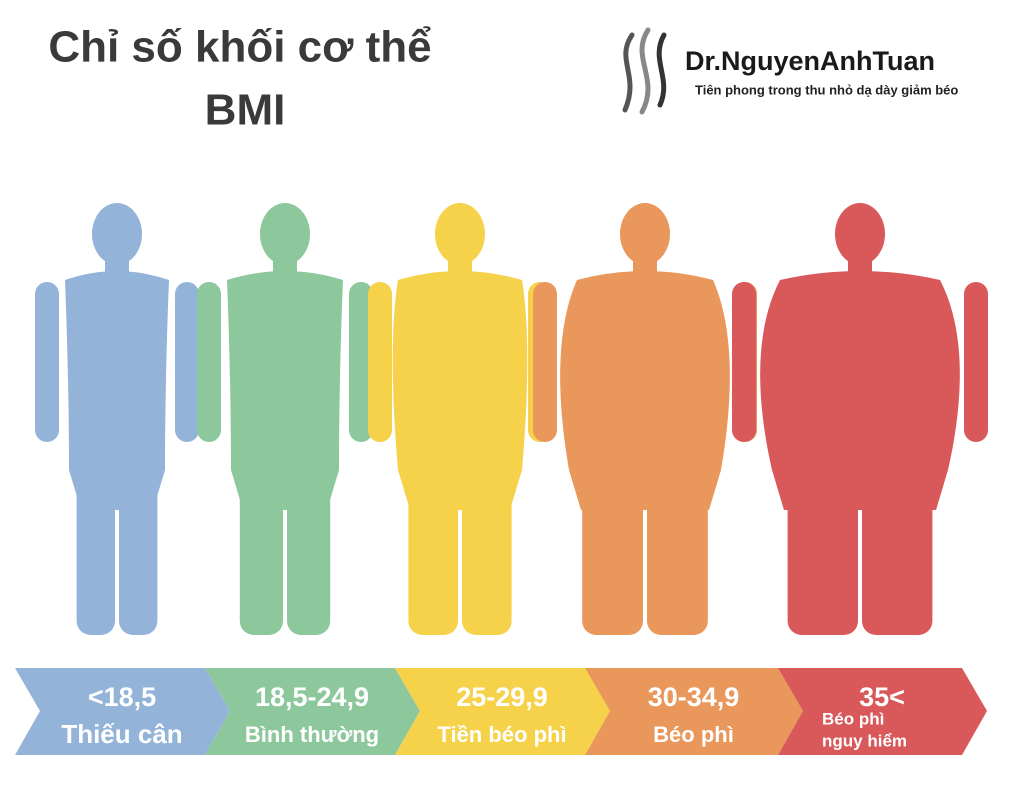 The height and width of the screenshot is (785, 1019). What do you see at coordinates (245, 110) in the screenshot?
I see `subtitle: BMI` at bounding box center [245, 110].